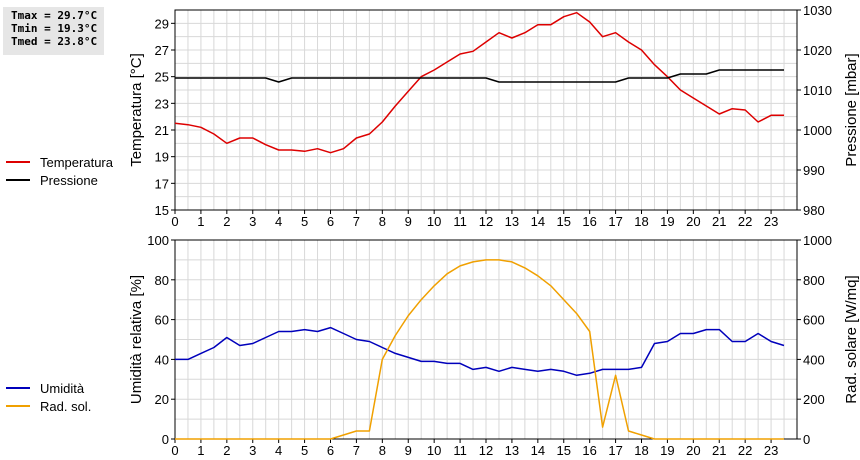 The image size is (860, 460). What do you see at coordinates (162, 23) in the screenshot?
I see `temp-pressure-ytick-label: 29` at bounding box center [162, 23].